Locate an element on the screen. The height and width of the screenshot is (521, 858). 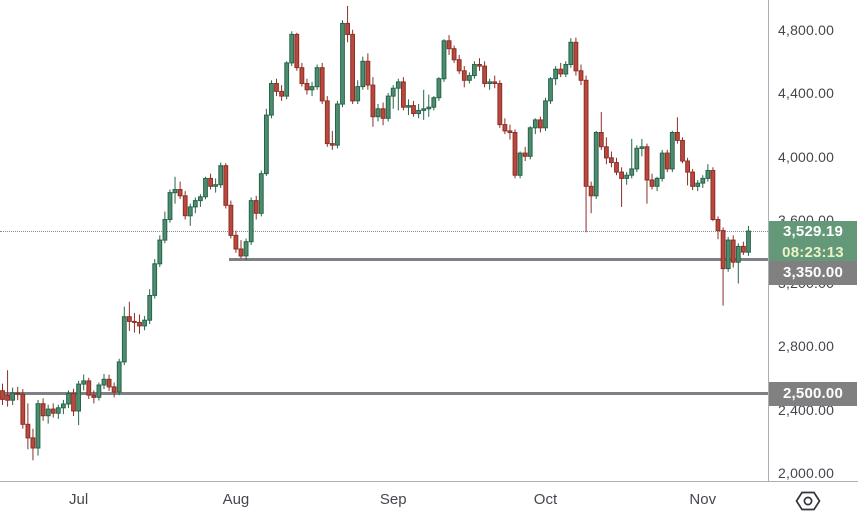
y-axis-label: 2,800.00 is located at coordinates (806, 346).